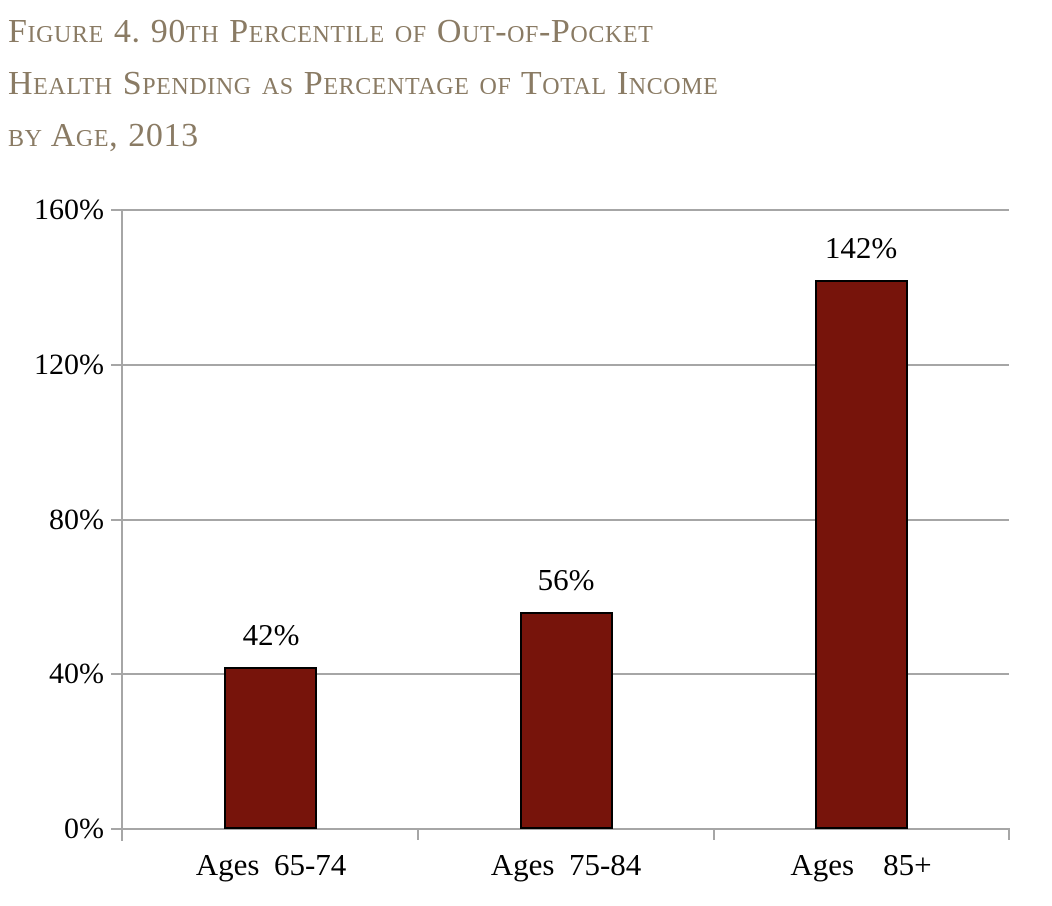  Describe the element at coordinates (271, 864) in the screenshot. I see `x-axis-category-label-1: Ages 65-74` at that location.